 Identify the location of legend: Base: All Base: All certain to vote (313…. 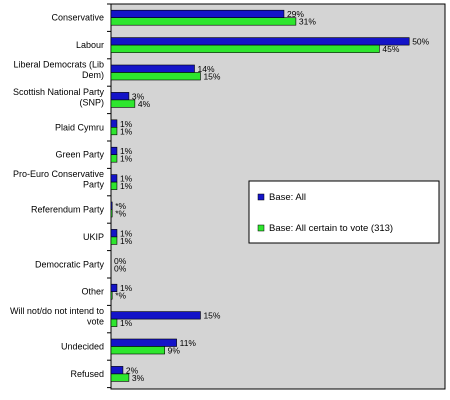
(344, 212).